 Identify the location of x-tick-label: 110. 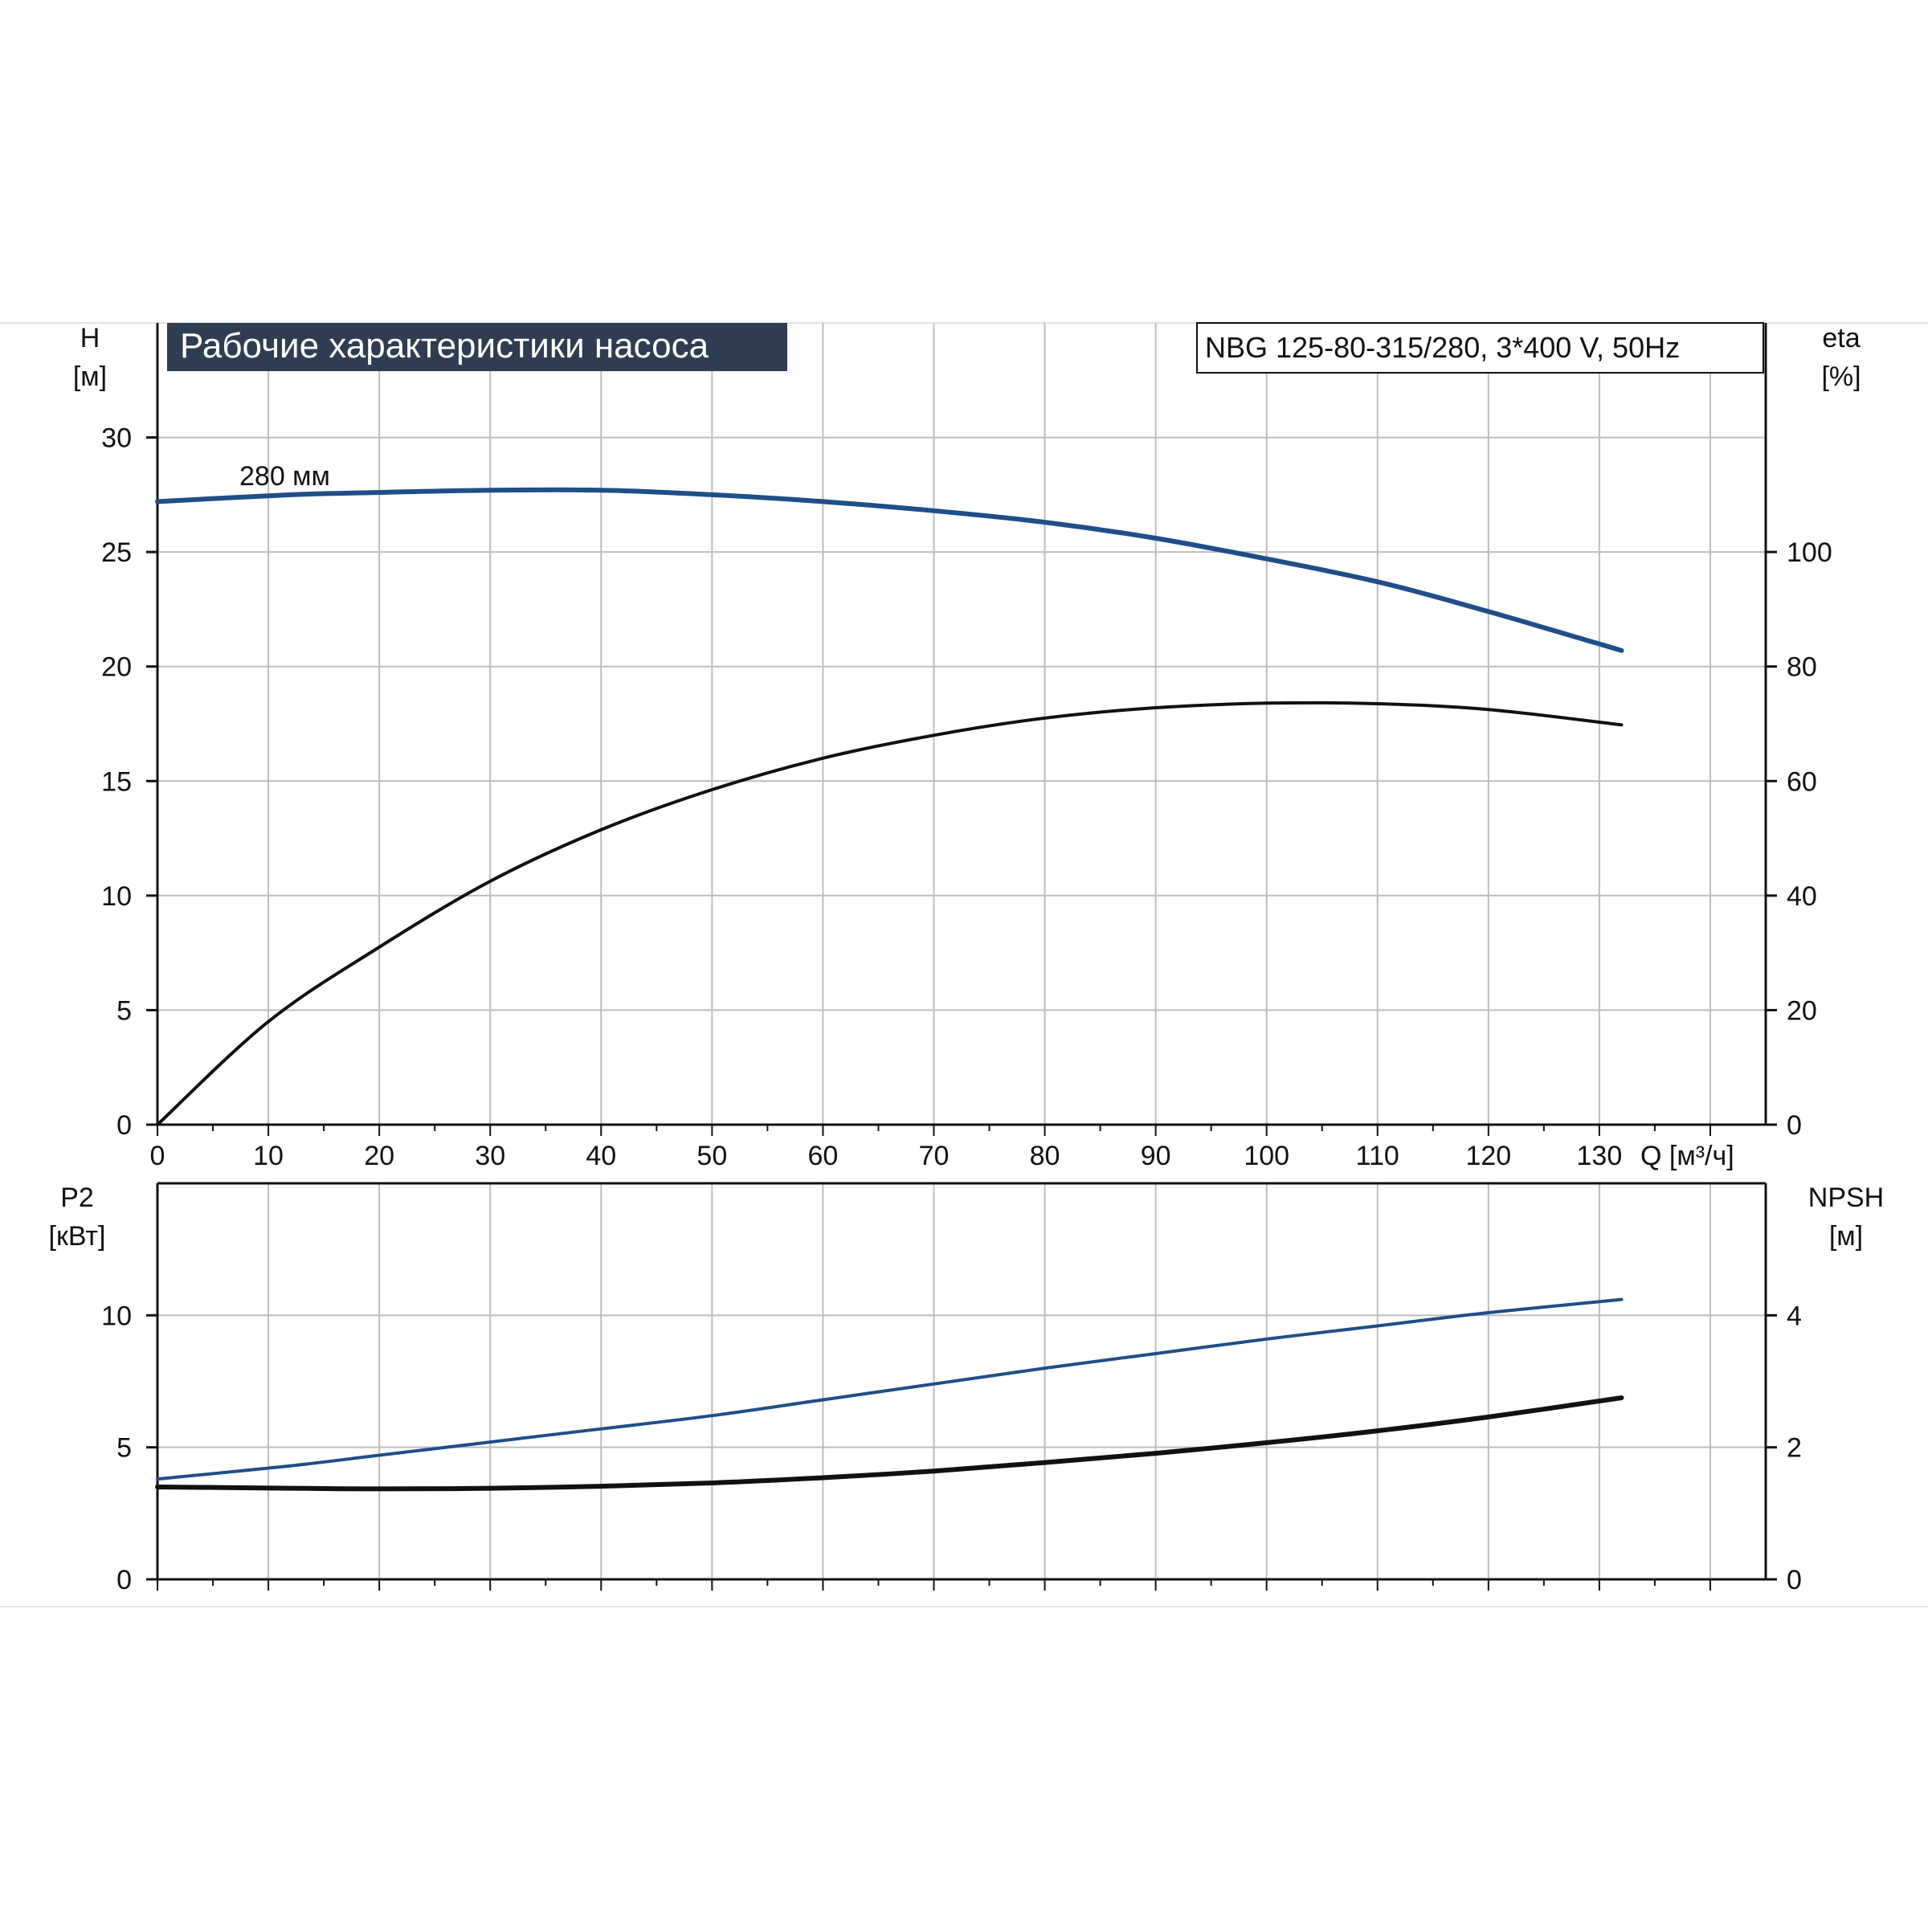
(1377, 1156).